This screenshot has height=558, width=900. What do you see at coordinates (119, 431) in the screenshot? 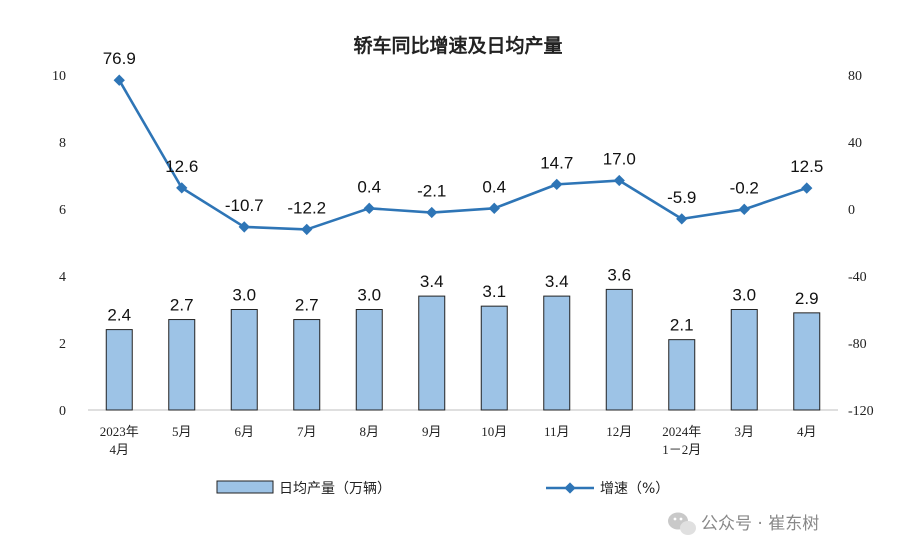
I see `x-tick-label: 2023年` at bounding box center [119, 431].